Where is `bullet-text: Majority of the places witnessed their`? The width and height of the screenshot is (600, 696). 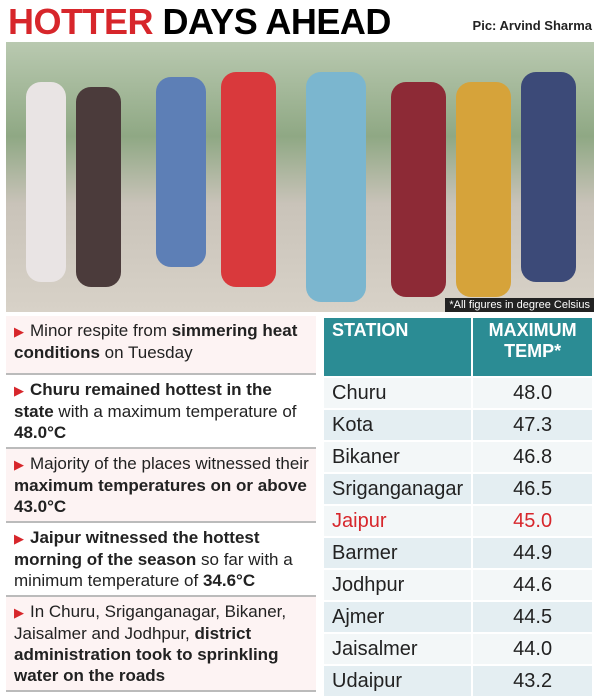
bullet-text: Majority of the places witnessed their is located at coordinates (169, 463).